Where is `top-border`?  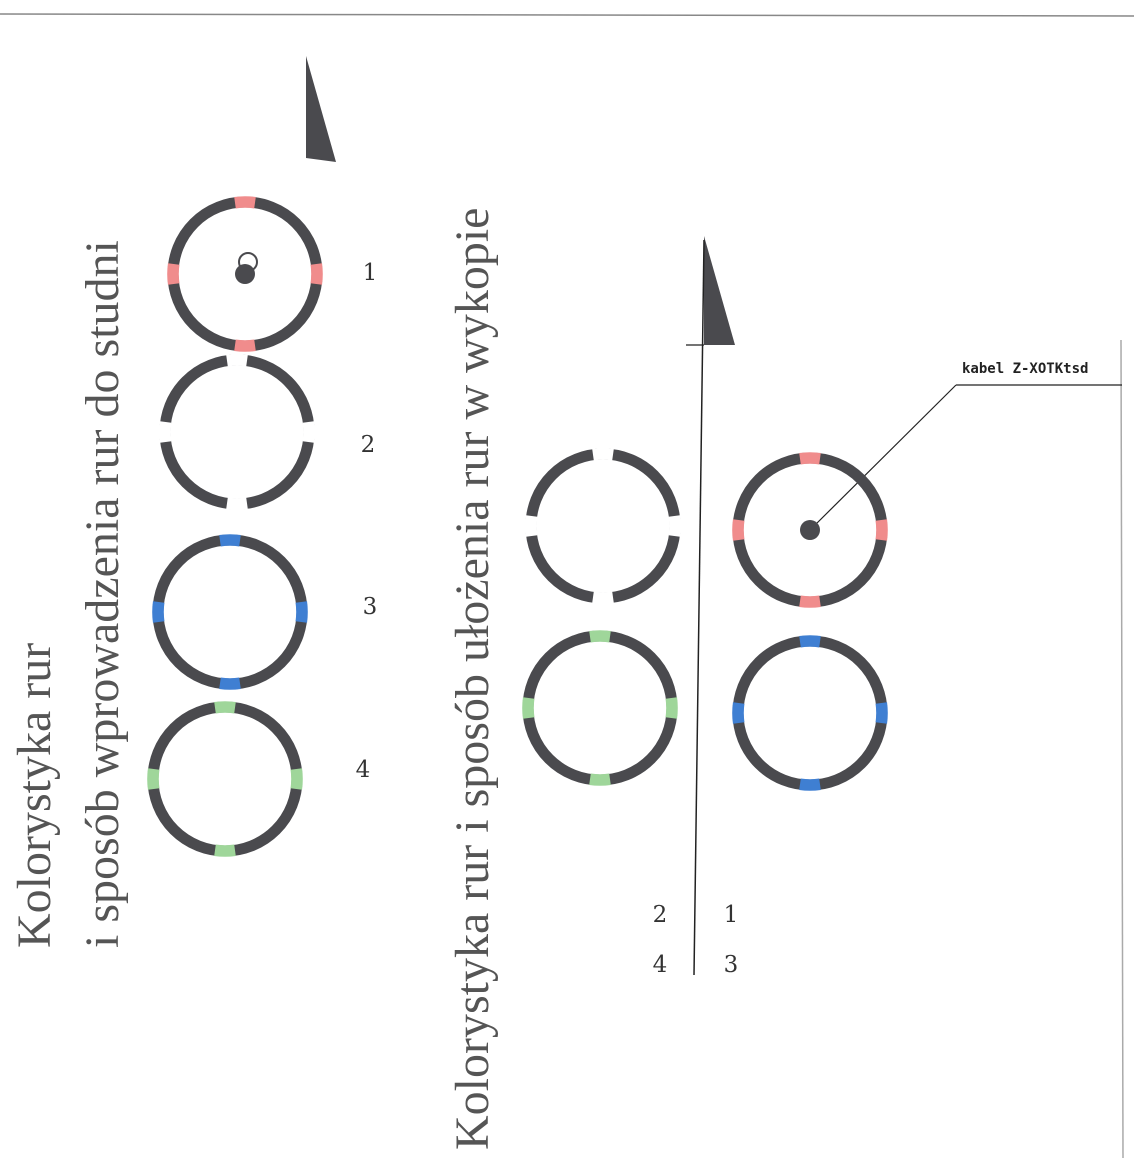 top-border is located at coordinates (567, 15).